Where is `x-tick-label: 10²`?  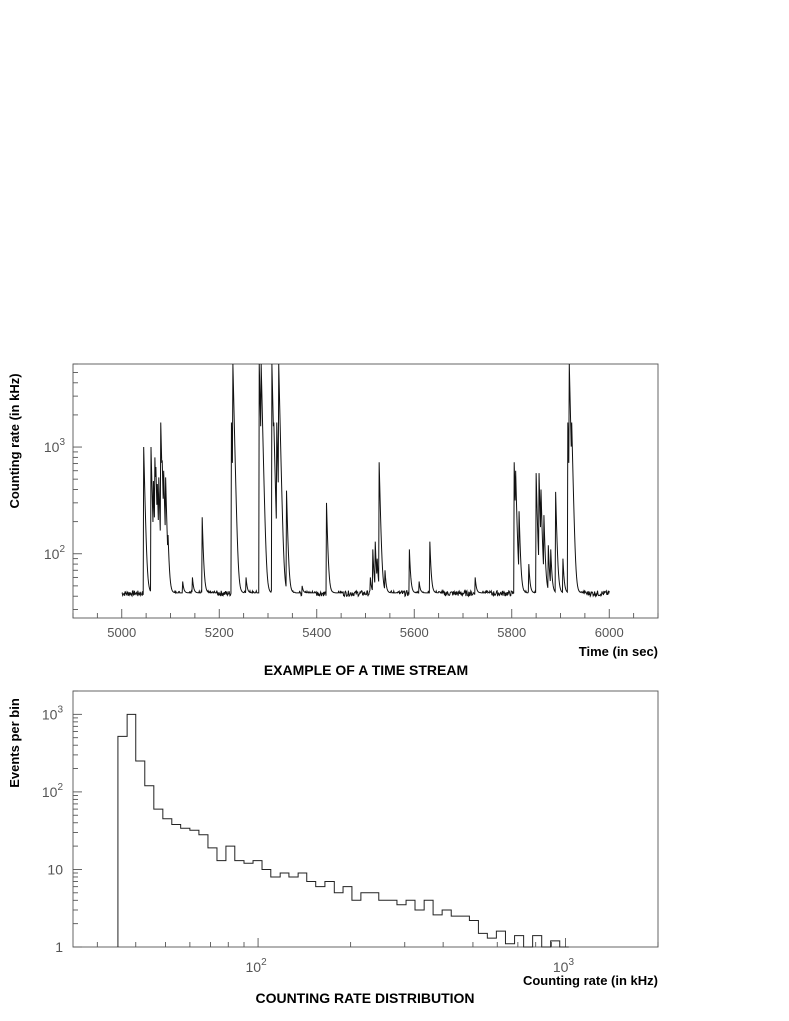
x-tick-label: 10² is located at coordinates (256, 966).